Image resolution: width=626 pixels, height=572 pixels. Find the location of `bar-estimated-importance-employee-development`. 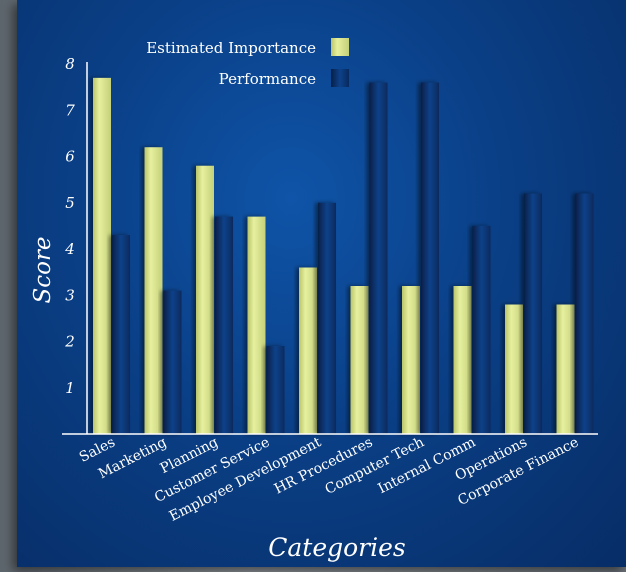

bar-estimated-importance-employee-development is located at coordinates (308, 350).